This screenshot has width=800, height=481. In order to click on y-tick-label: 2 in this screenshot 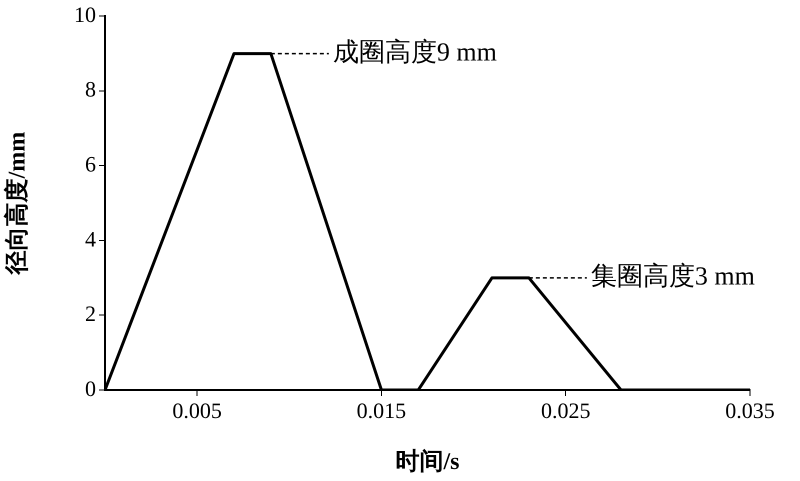, I will do `click(90, 313)`.